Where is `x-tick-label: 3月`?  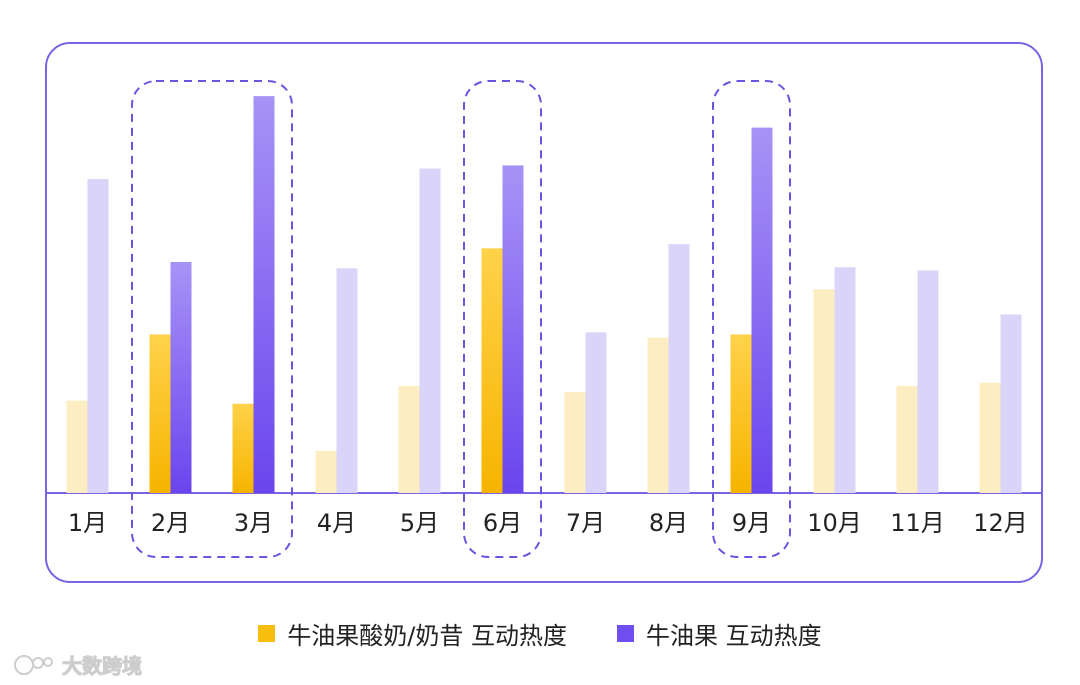 x-tick-label: 3月 is located at coordinates (253, 523).